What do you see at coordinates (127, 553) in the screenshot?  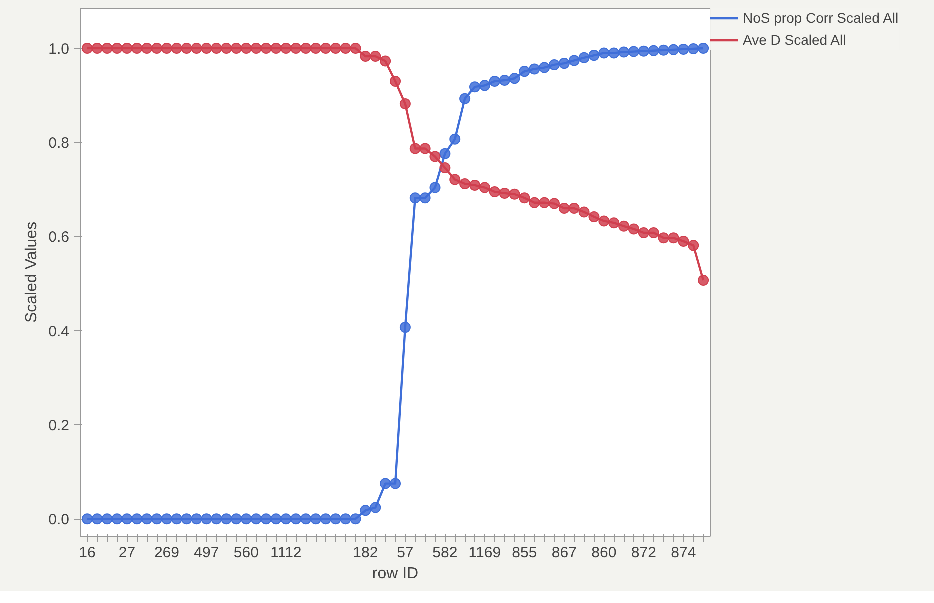 I see `x-tick-label: 27` at bounding box center [127, 553].